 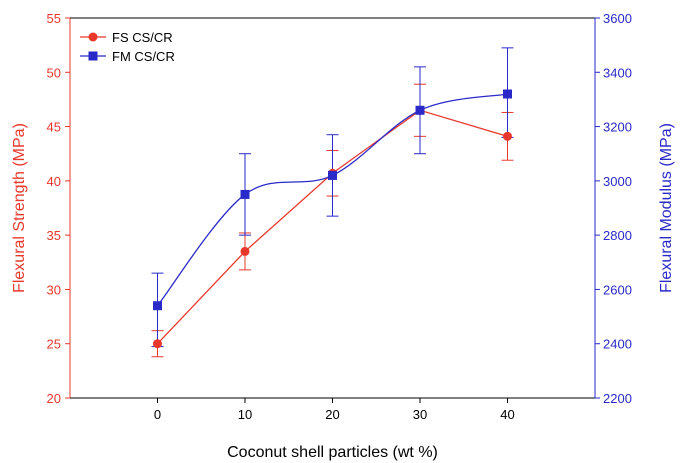 I want to click on right-y-tick-label: 3000, so click(x=617, y=181).